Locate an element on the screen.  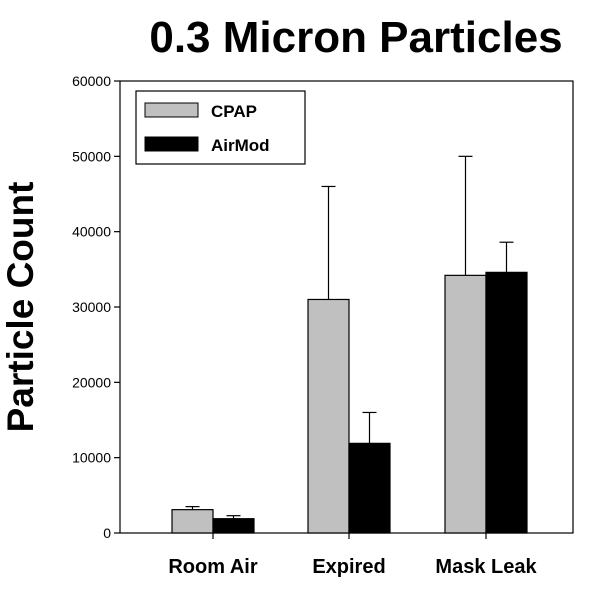
y-axis-label: Particle Count is located at coordinates (20, 307).